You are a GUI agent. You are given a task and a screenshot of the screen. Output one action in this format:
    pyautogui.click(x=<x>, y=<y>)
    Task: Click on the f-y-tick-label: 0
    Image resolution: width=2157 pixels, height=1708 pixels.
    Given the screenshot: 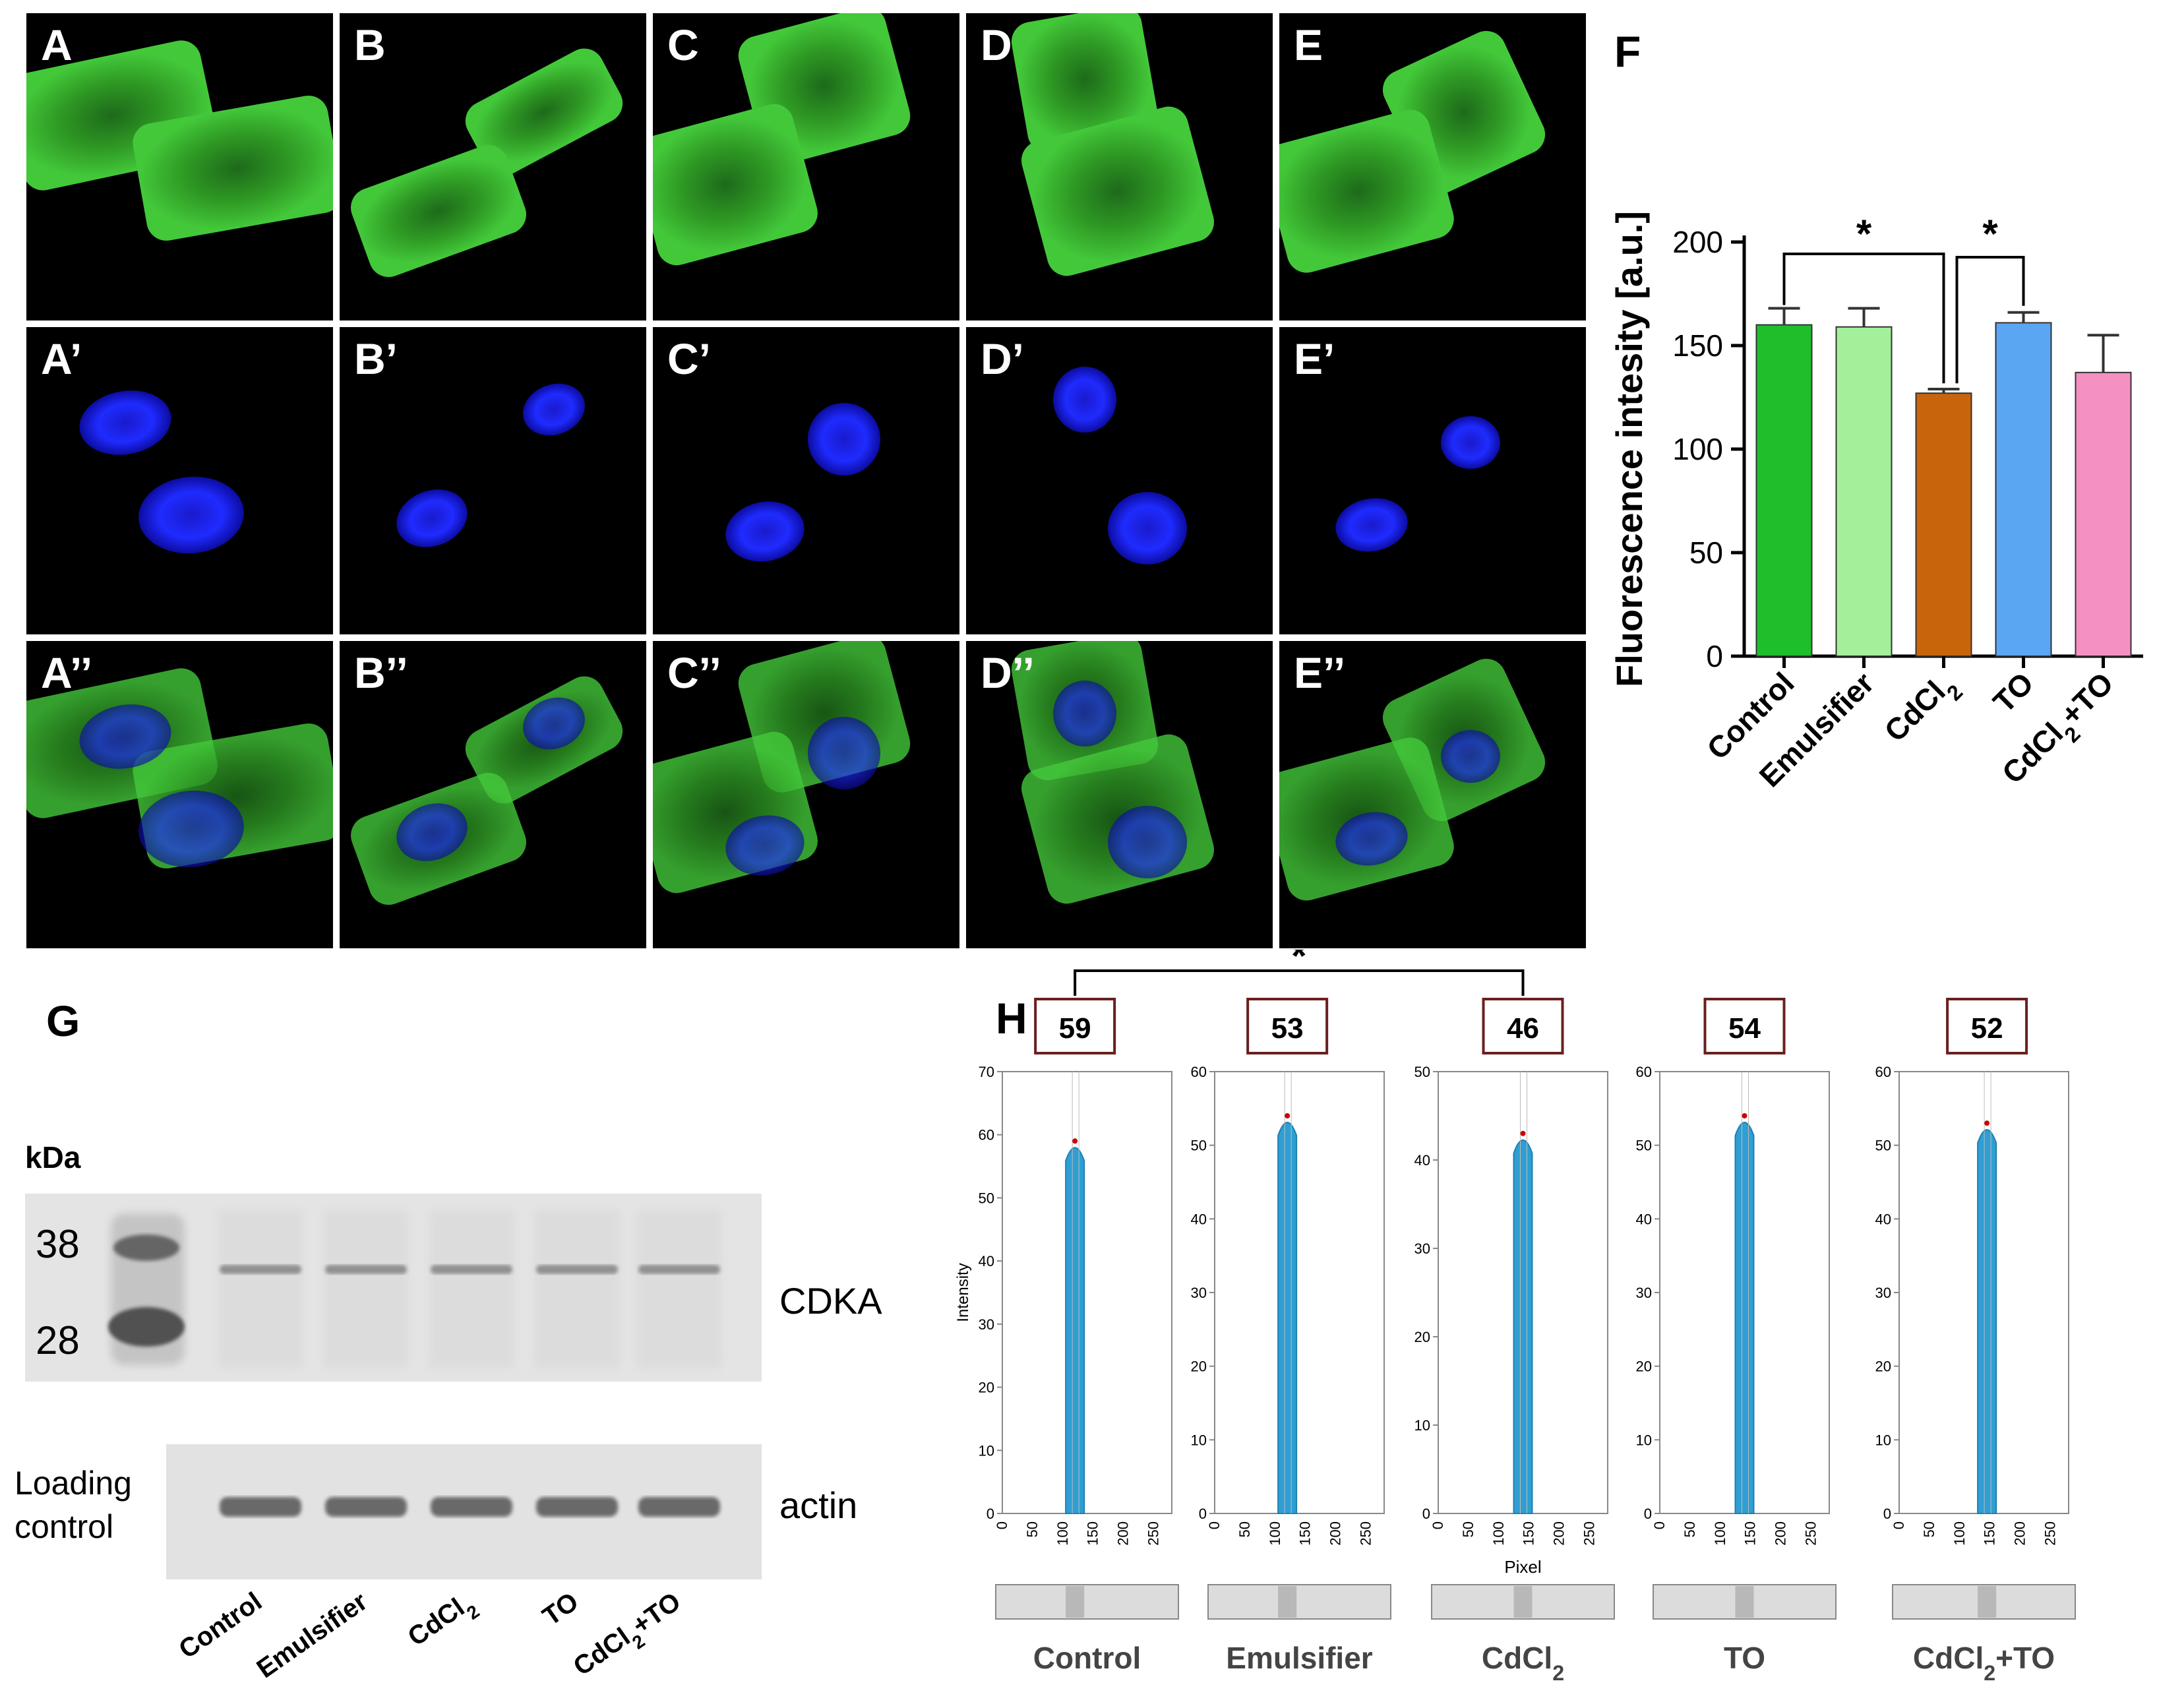 What is the action you would take?
    pyautogui.click(x=1714, y=656)
    